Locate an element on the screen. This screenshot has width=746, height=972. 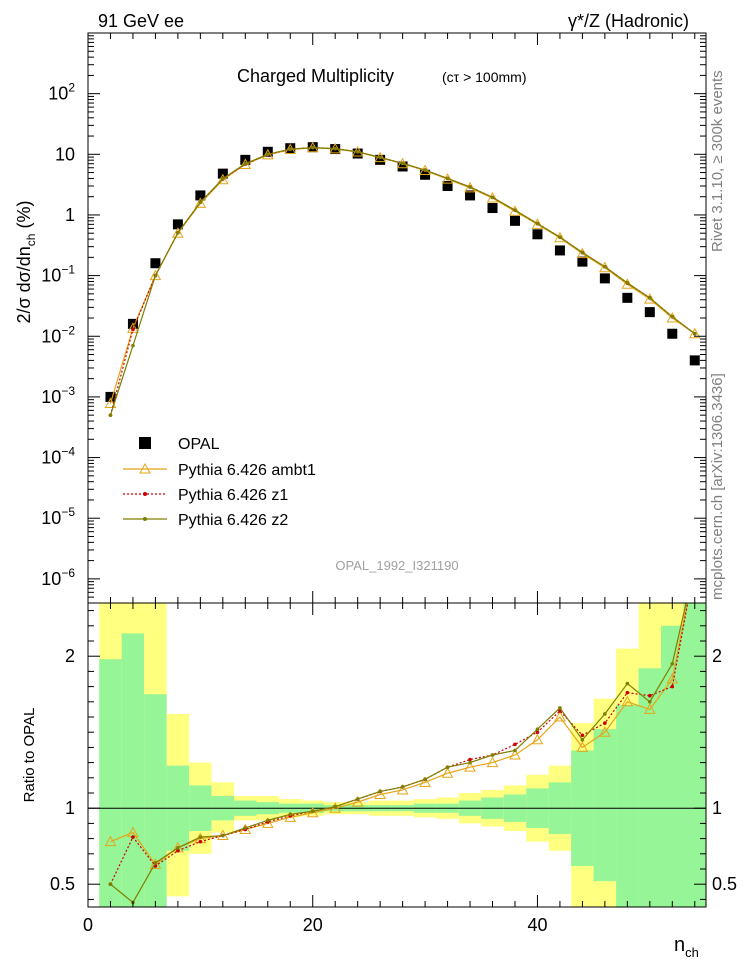
ratio-y-tick-label-right: 0.5 is located at coordinates (724, 884).